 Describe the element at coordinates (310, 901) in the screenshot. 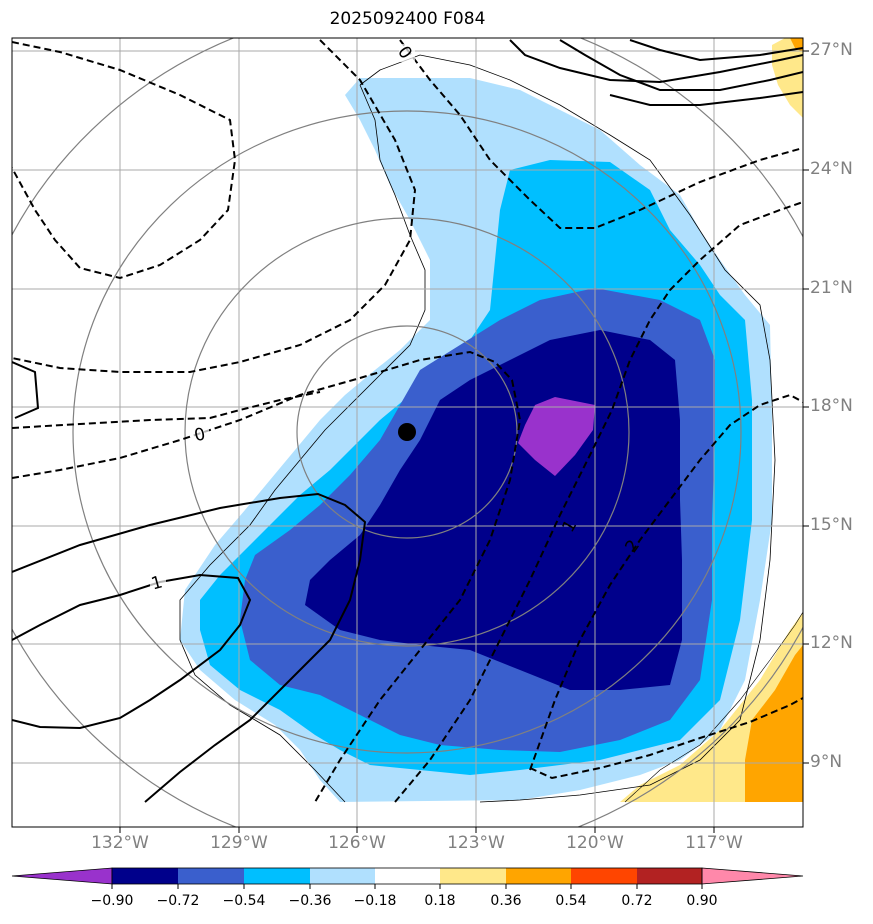

I see `colorbar-tick-label: −0.36` at that location.